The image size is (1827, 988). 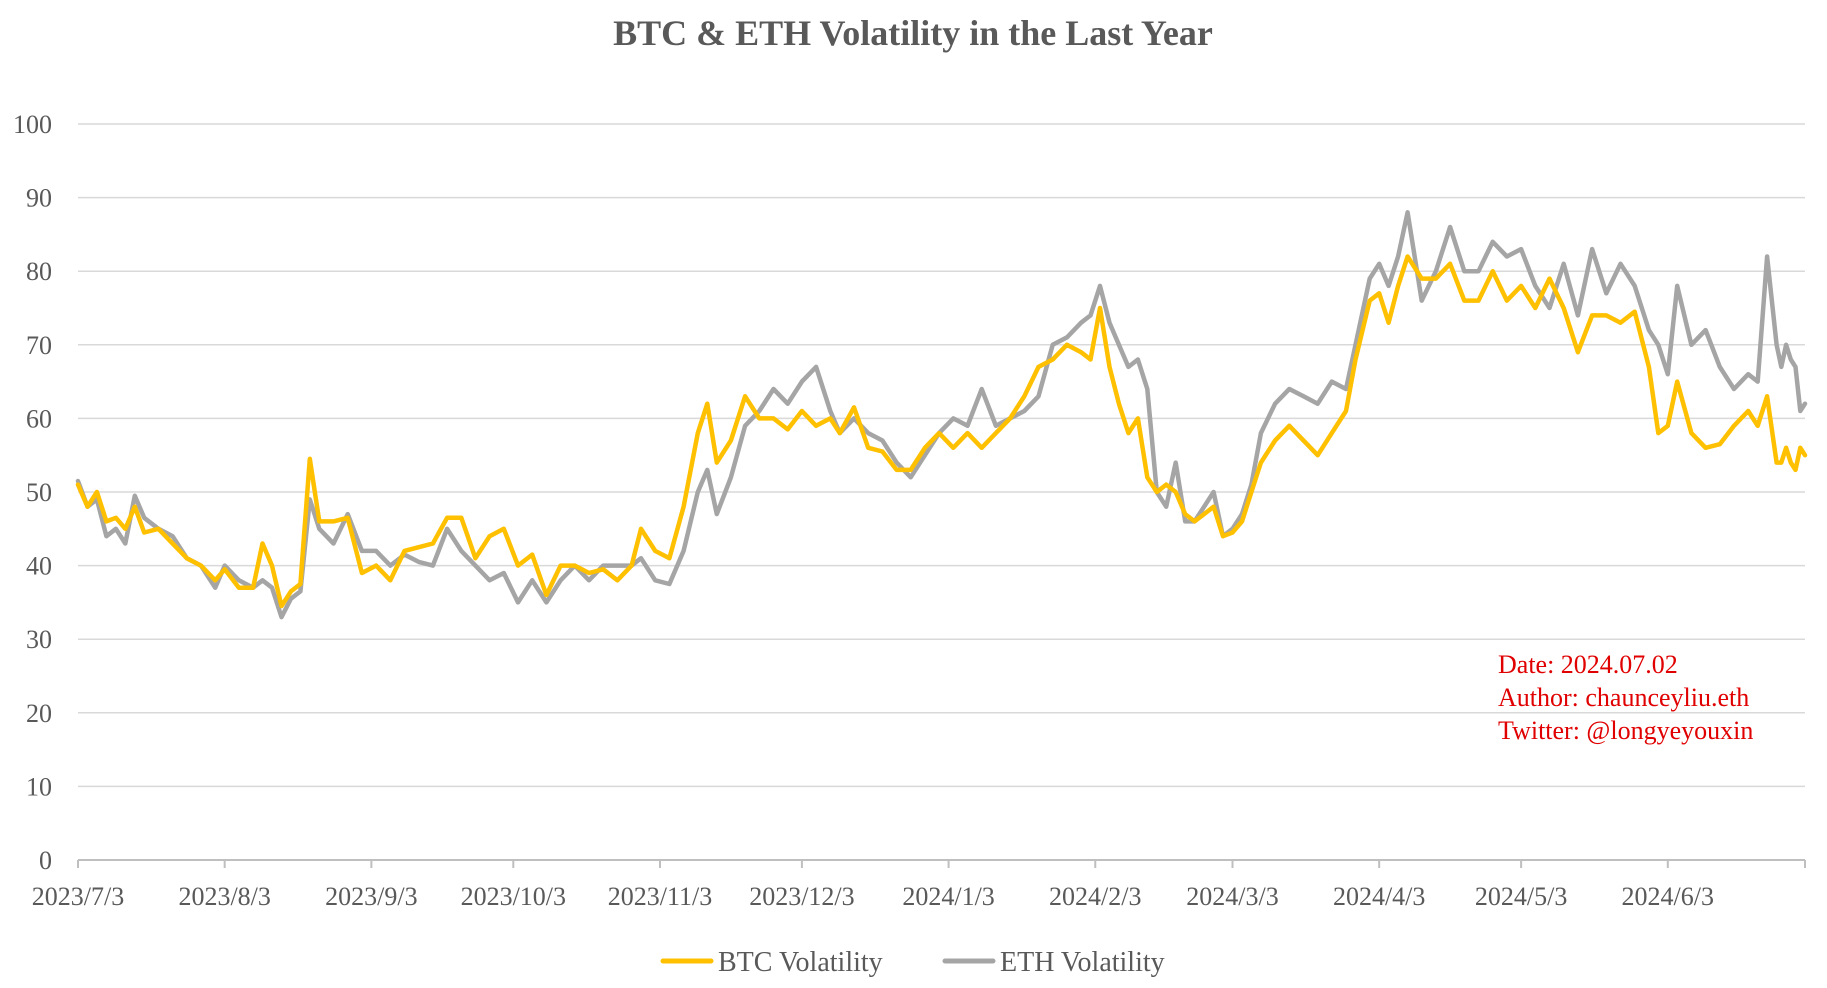 What do you see at coordinates (1082, 962) in the screenshot?
I see `eth-volatility-legend-label: ETH Volatility` at bounding box center [1082, 962].